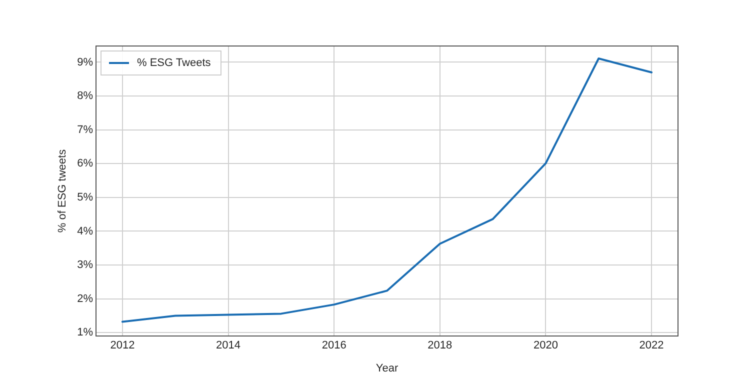 This screenshot has height=377, width=754. Describe the element at coordinates (85, 298) in the screenshot. I see `y-tick-label: 2%` at that location.